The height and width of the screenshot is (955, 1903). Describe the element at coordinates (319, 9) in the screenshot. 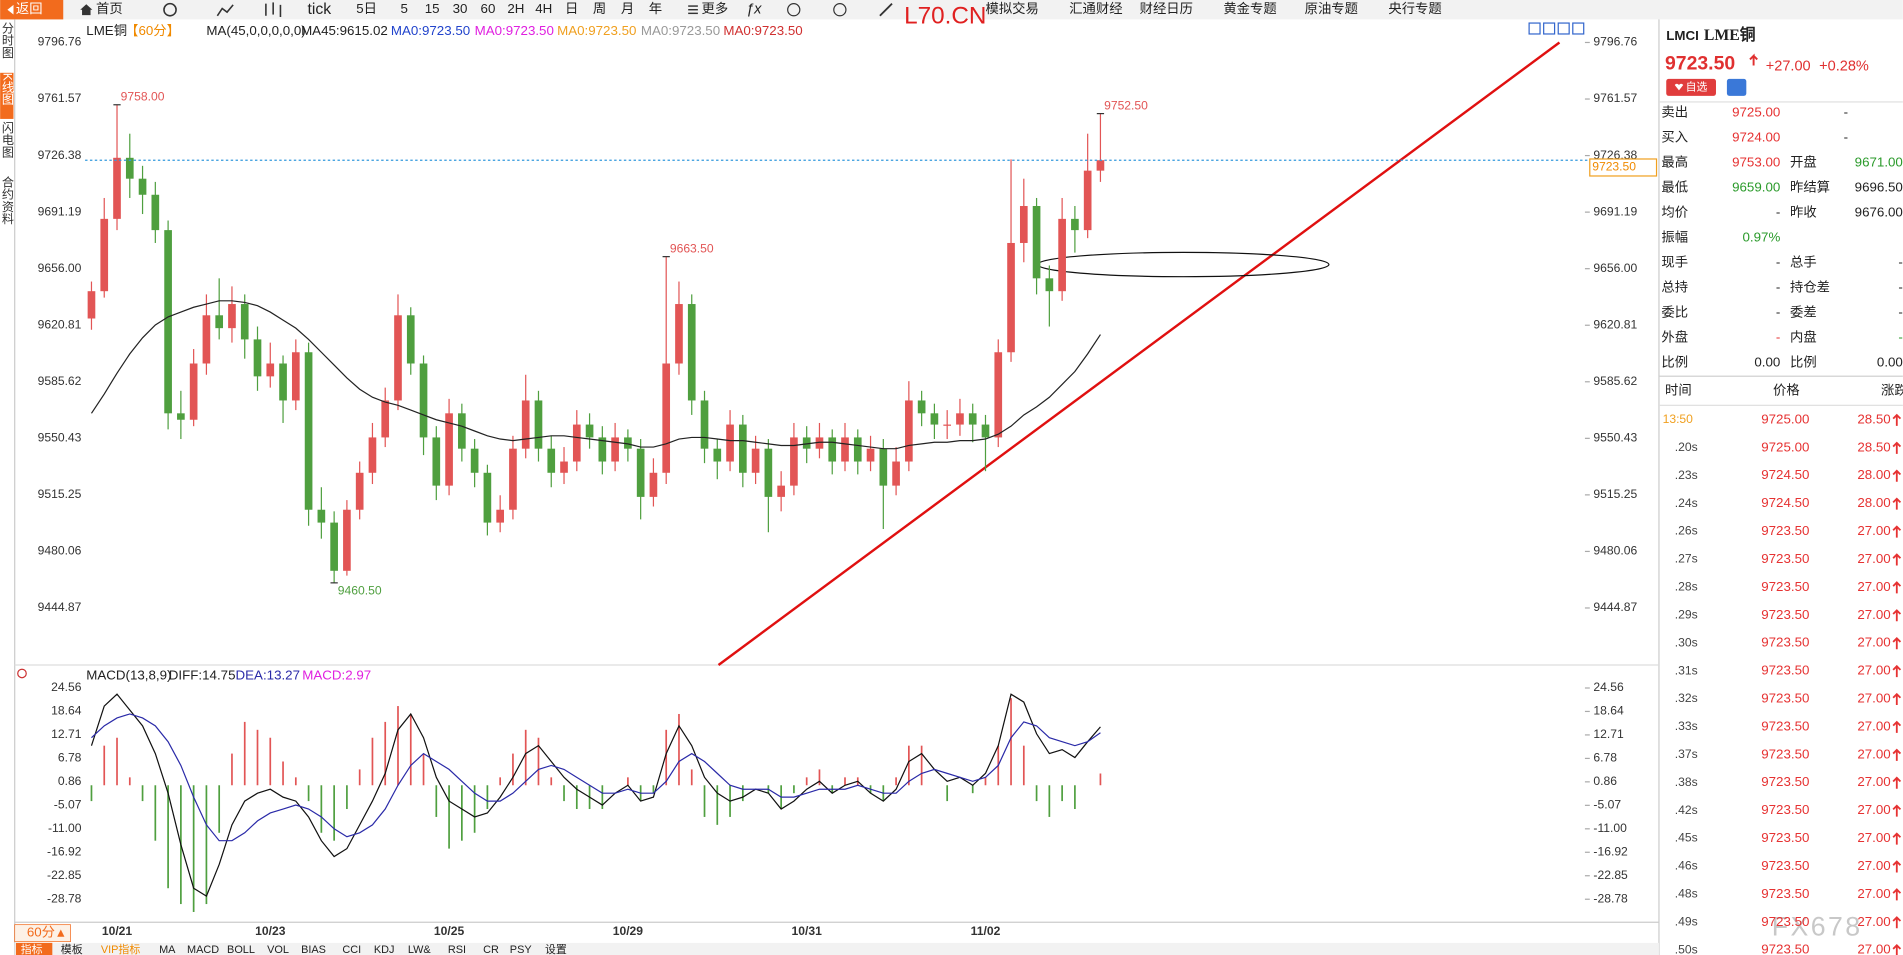

I see `tick-button: tick` at that location.